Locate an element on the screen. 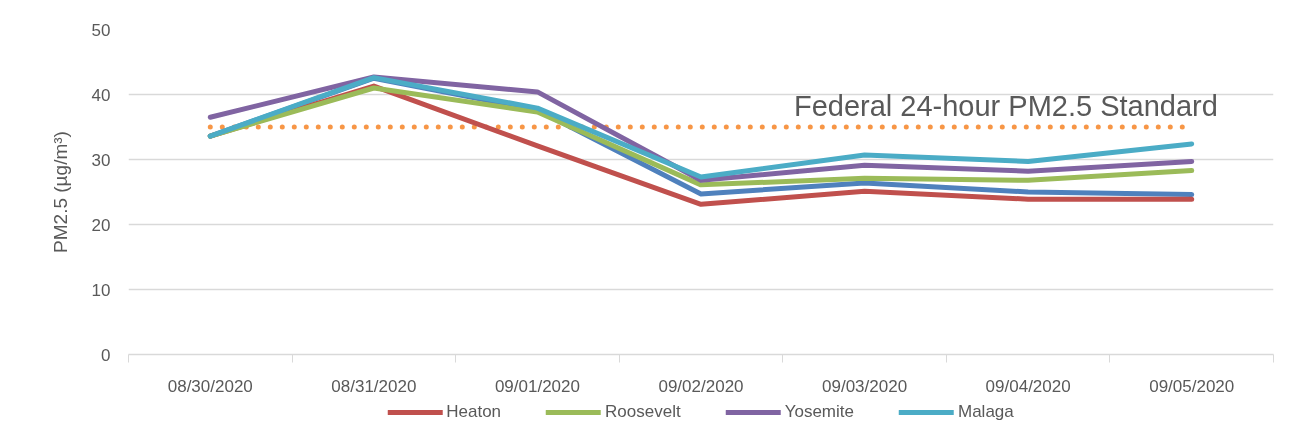 The height and width of the screenshot is (430, 1297). y-tick-label: 40 is located at coordinates (101, 95).